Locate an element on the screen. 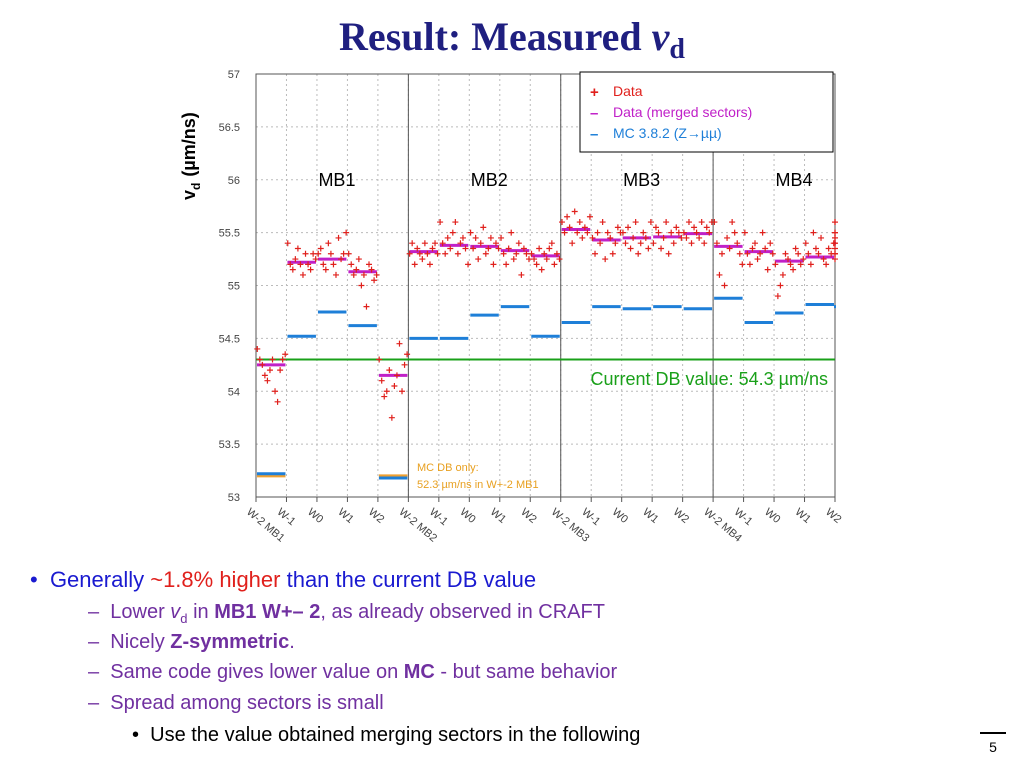 Image resolution: width=1024 pixels, height=768 pixels. text: Nicely is located at coordinates (140, 642).